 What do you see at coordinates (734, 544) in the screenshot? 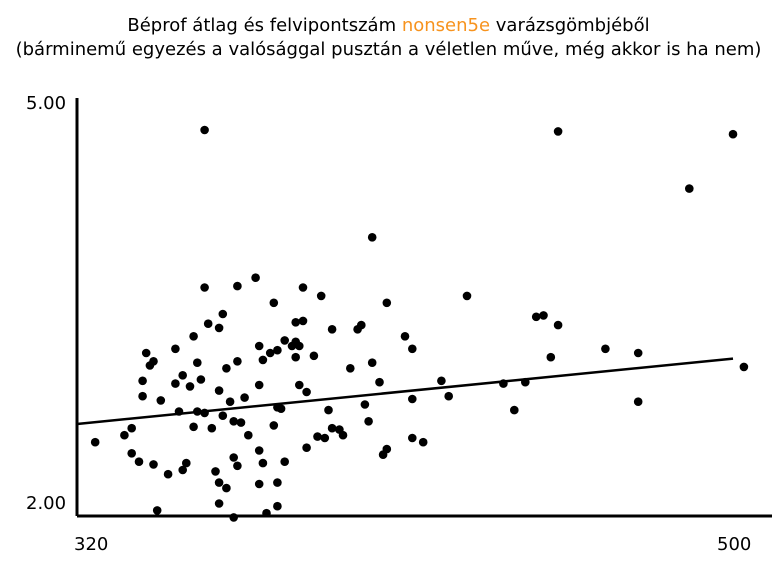
I see `x-tick-label-max: 500` at bounding box center [734, 544].